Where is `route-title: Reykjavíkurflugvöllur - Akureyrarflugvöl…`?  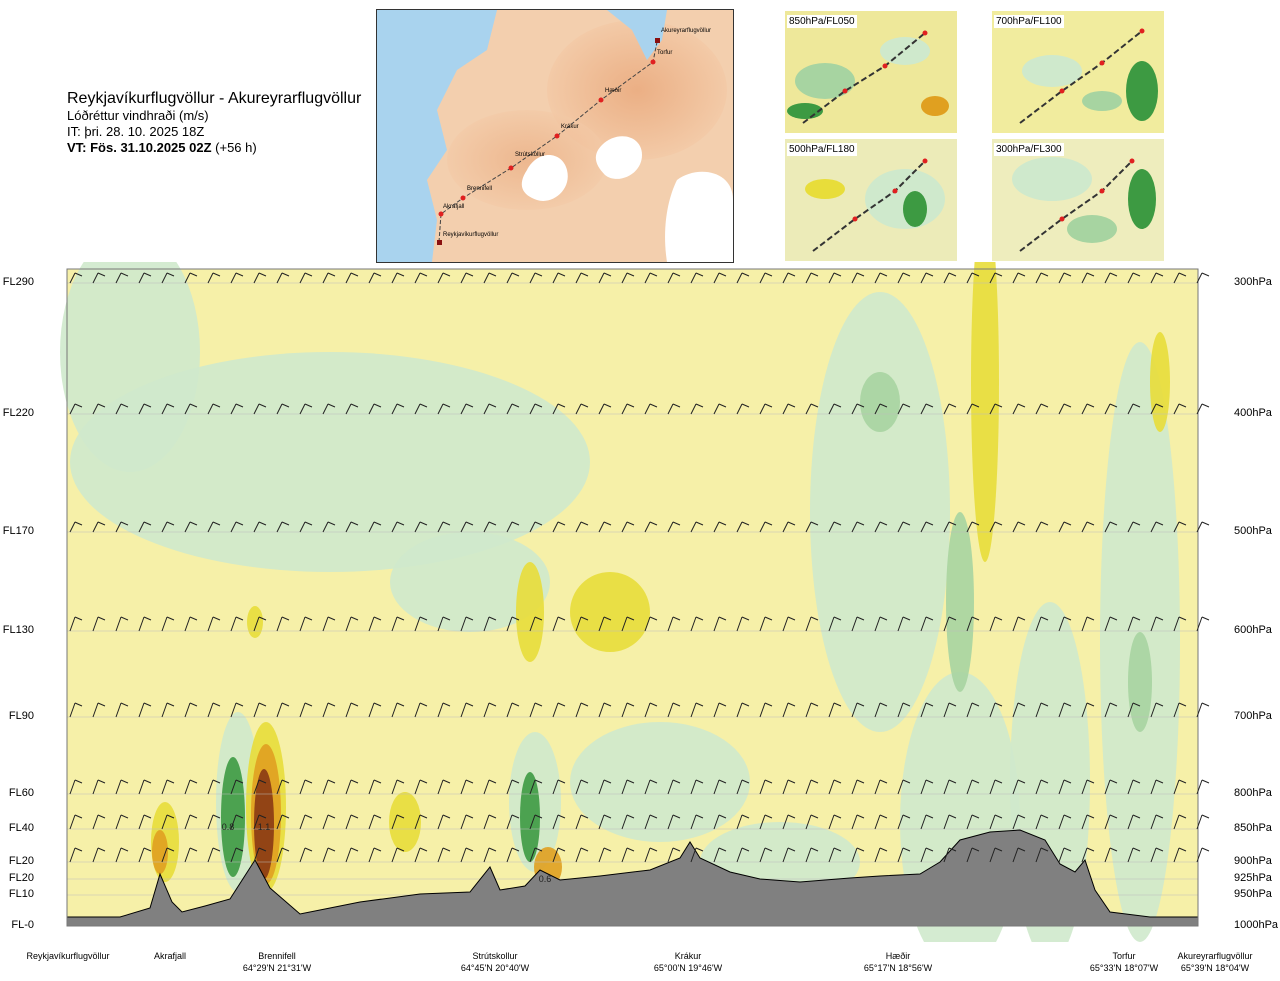
route-title: Reykjavíkurflugvöllur - Akureyrarflugvöl… is located at coordinates (214, 98).